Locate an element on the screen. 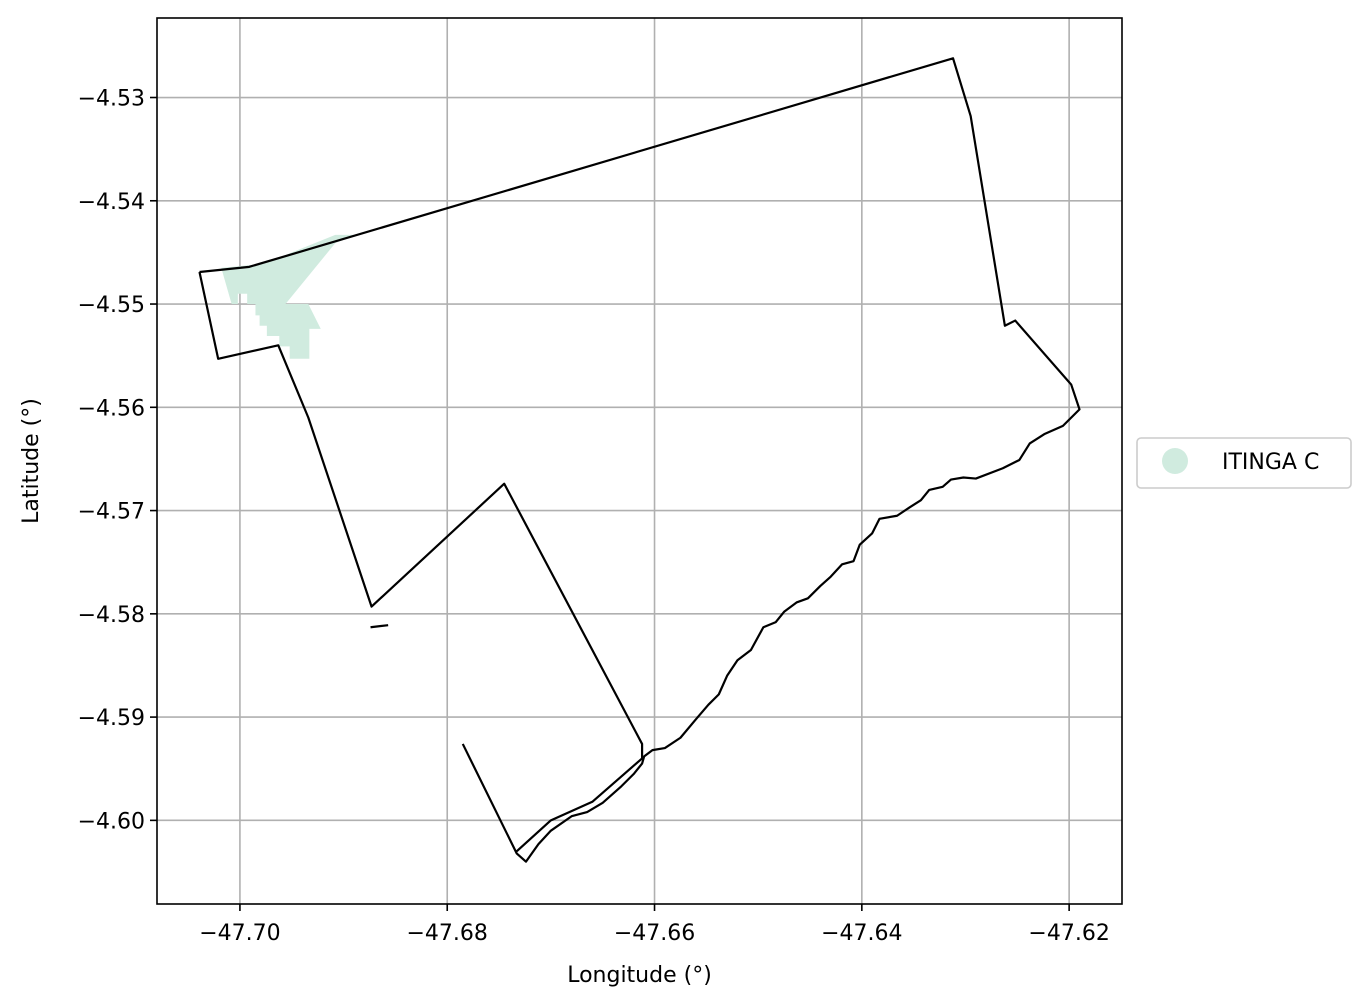  y-tick-label: −4.56 is located at coordinates (111, 408).